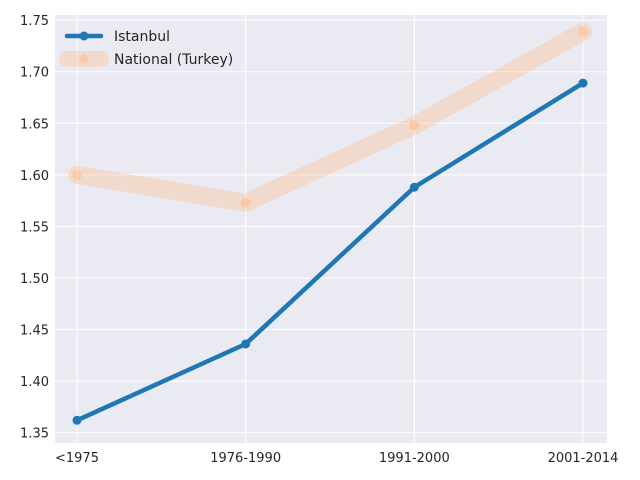 The image size is (640, 480). Describe the element at coordinates (583, 458) in the screenshot. I see `x-tick-label: 2001-2014` at that location.